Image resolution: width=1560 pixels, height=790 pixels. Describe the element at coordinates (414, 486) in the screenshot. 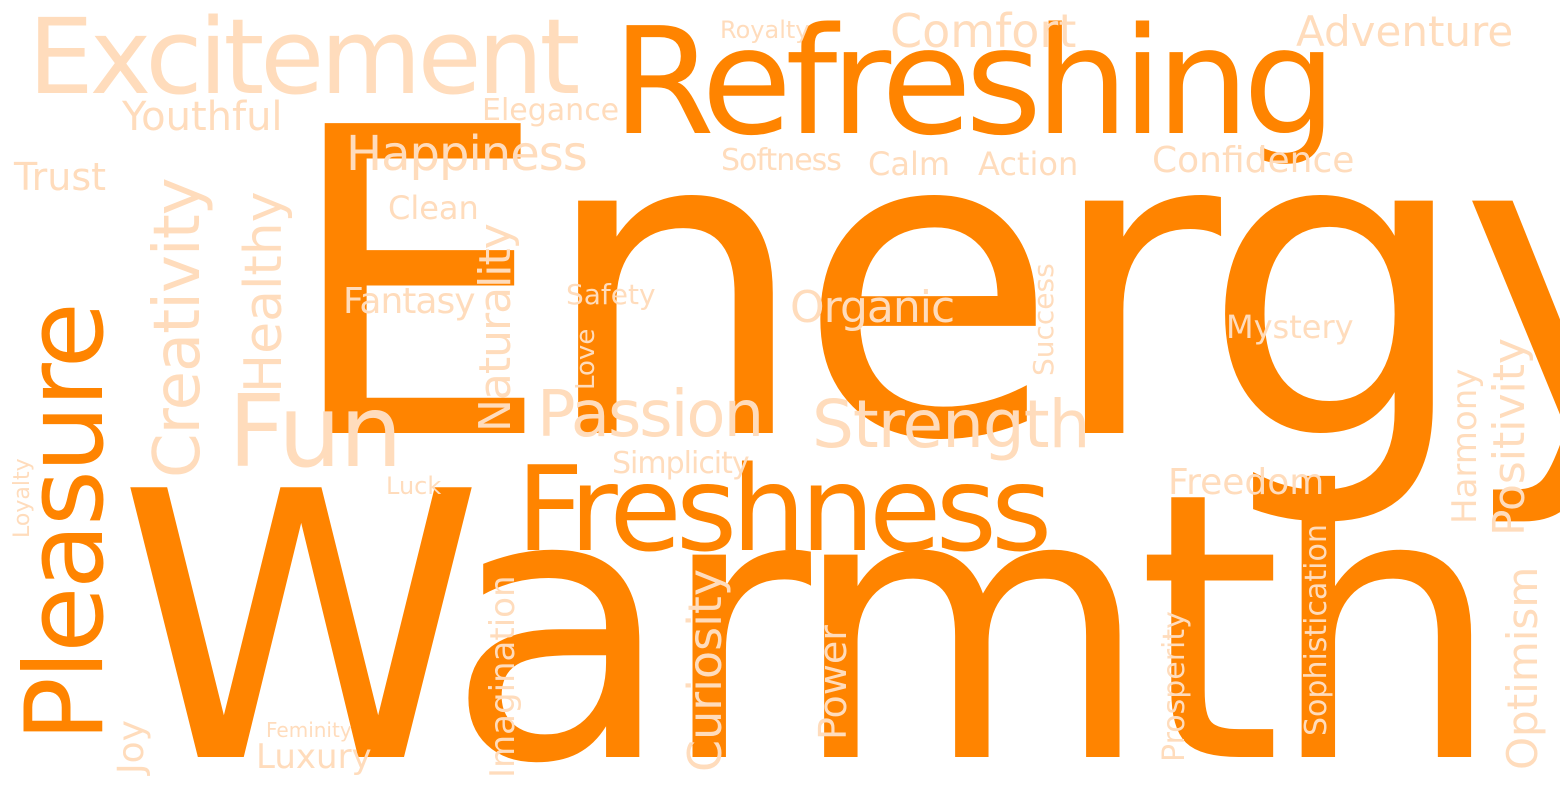

I see `word-luck: Luck` at that location.